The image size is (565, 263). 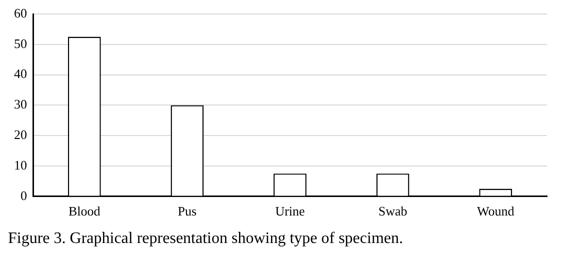 I want to click on y-tick-label: 60, so click(x=20, y=12).